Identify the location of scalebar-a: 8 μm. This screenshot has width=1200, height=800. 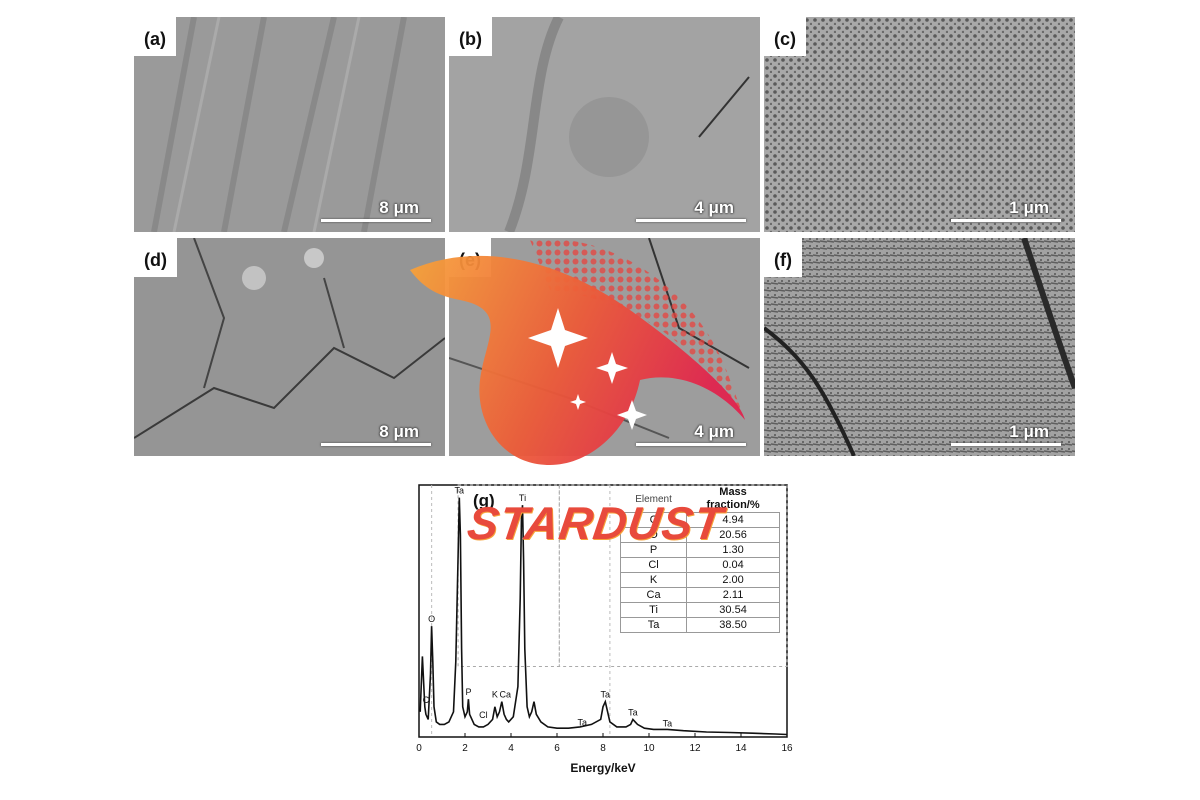
(376, 210).